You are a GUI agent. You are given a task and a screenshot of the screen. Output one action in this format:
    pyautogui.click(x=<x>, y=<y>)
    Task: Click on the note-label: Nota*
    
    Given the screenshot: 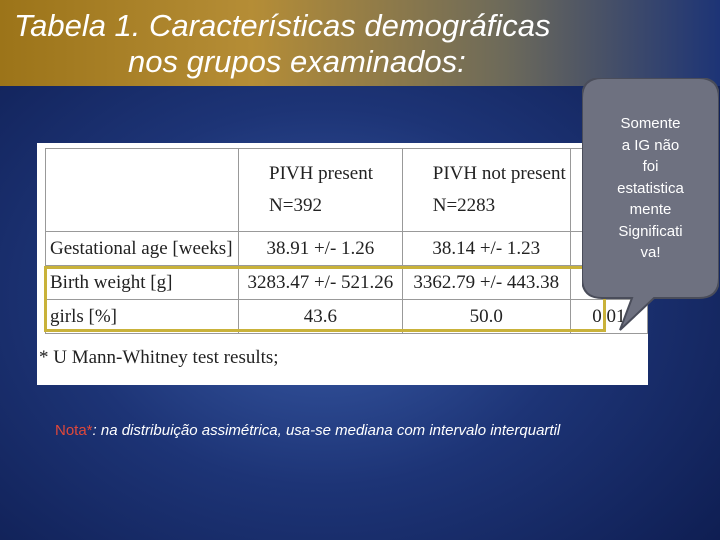 What is the action you would take?
    pyautogui.click(x=74, y=430)
    